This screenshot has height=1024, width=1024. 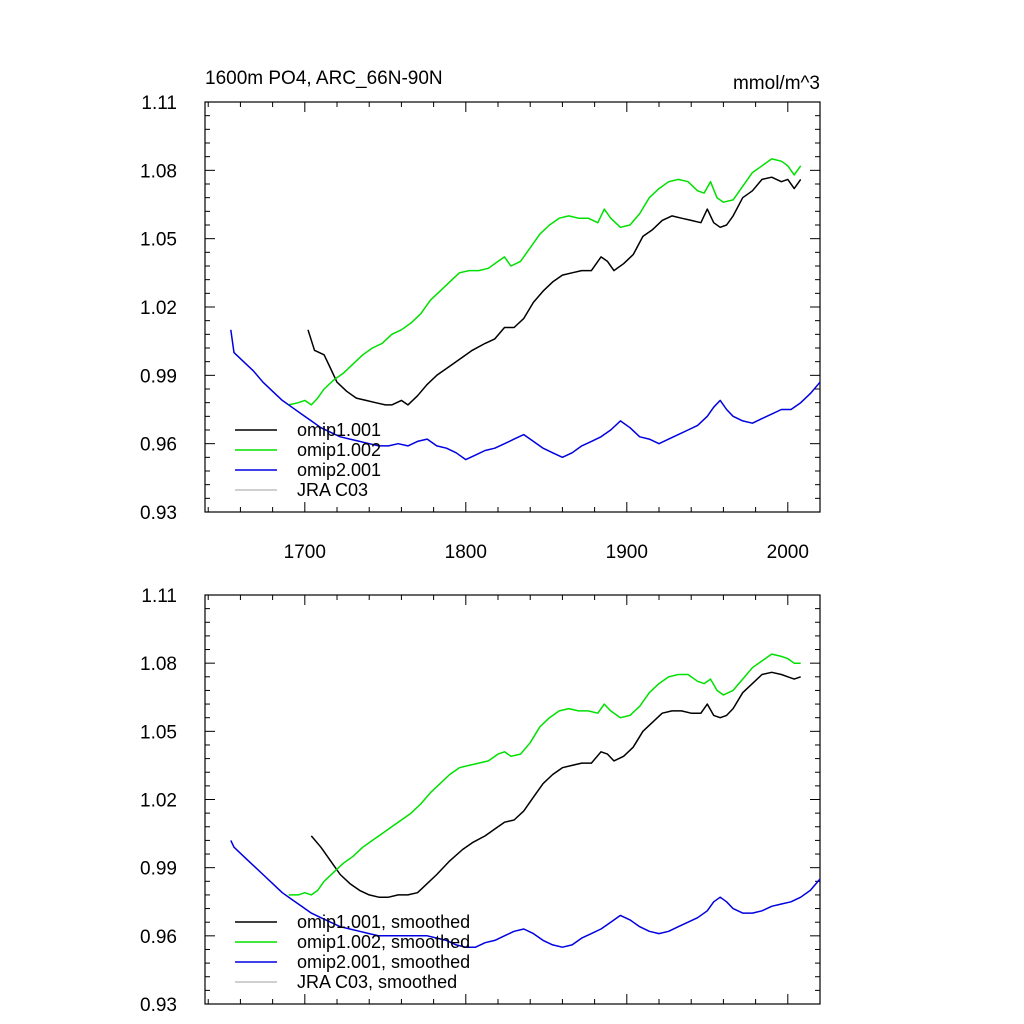 I want to click on legend-label: omip1.001, smoothed, so click(x=383, y=922).